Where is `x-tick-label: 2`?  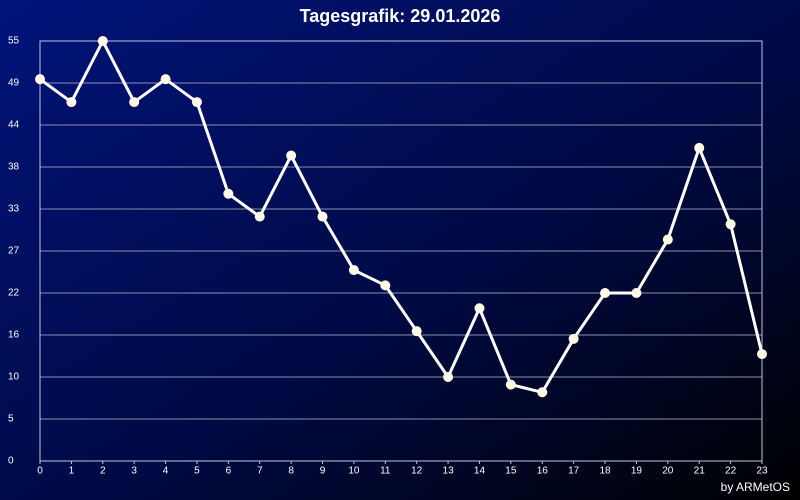
x-tick-label: 2 is located at coordinates (103, 471).